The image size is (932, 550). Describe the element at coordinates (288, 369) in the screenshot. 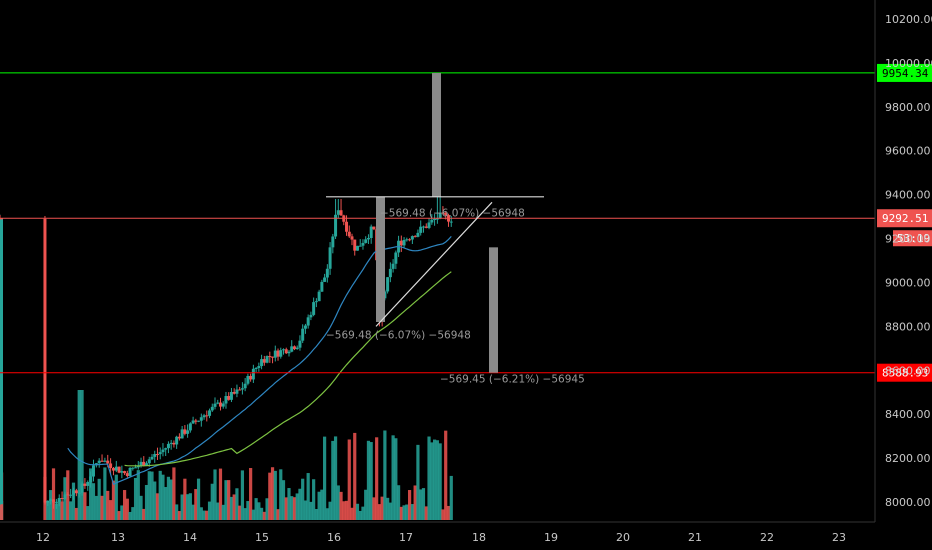

I see `ma-slow-line` at that location.